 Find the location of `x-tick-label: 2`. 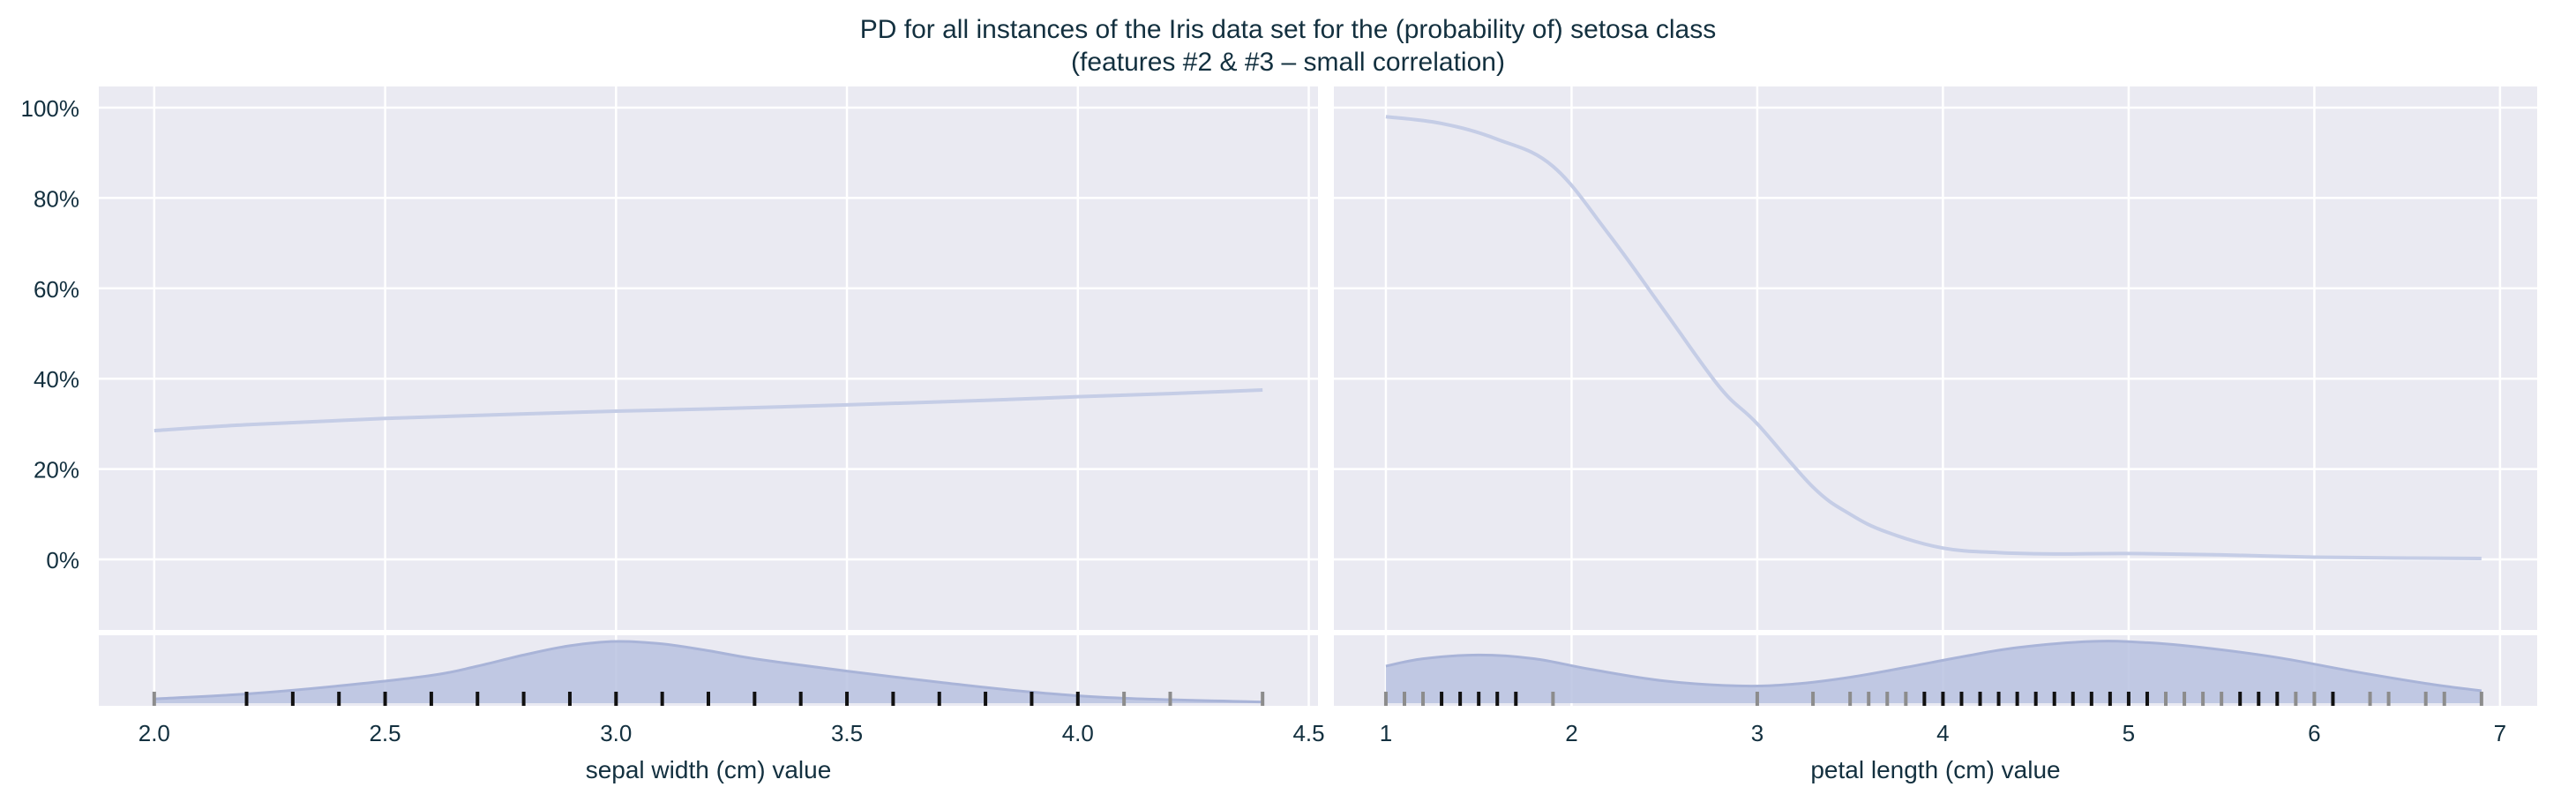

x-tick-label: 2 is located at coordinates (1571, 733).